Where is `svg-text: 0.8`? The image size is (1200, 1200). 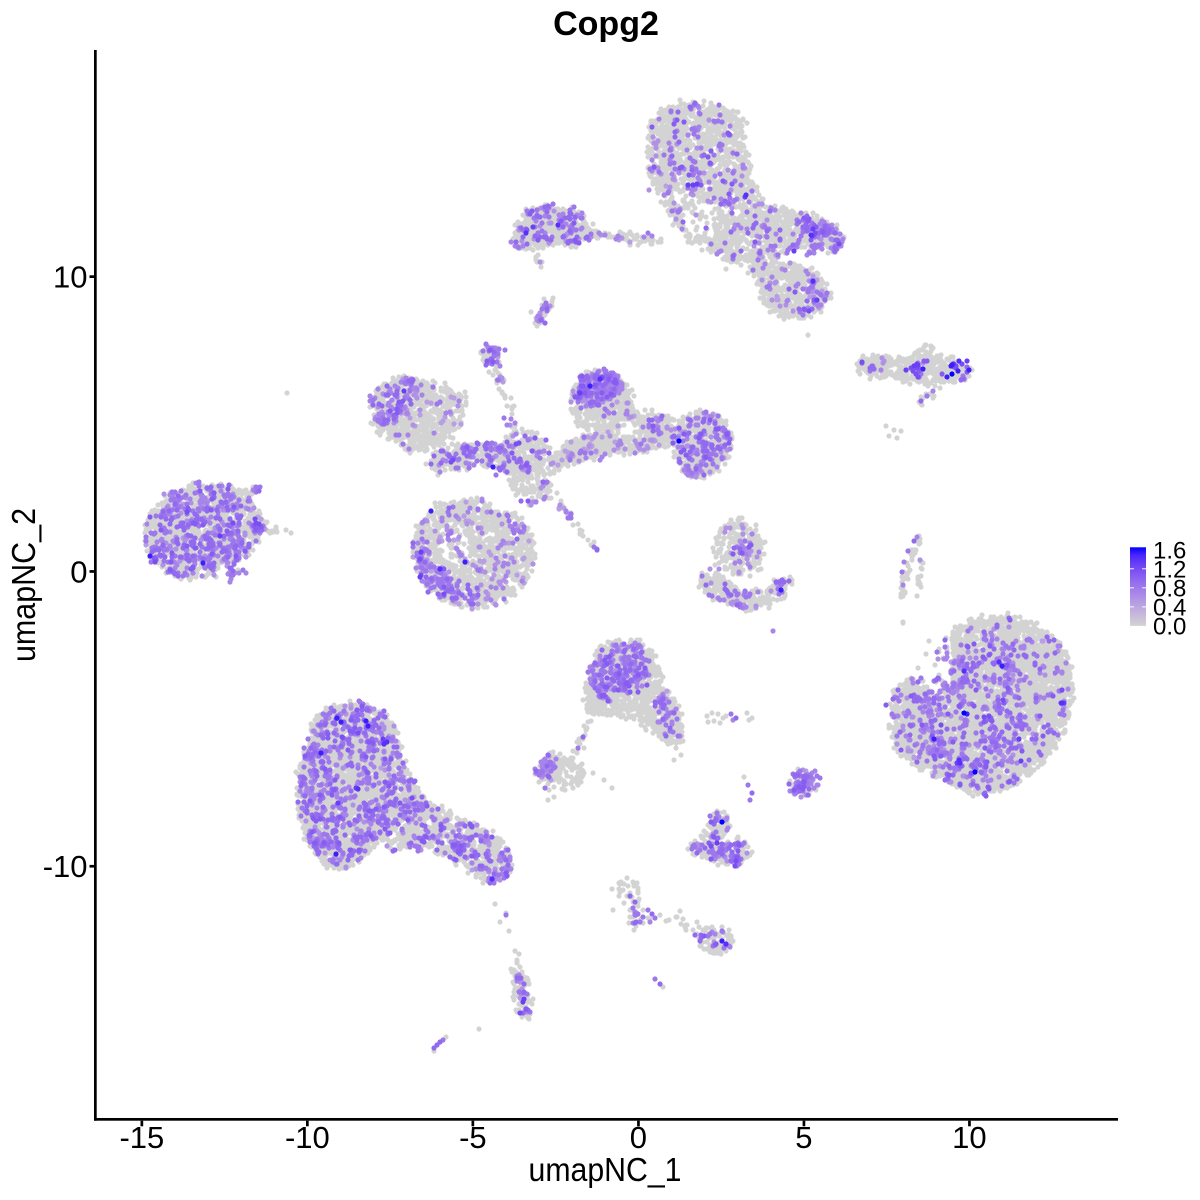
svg-text: 0.8 is located at coordinates (1169, 588).